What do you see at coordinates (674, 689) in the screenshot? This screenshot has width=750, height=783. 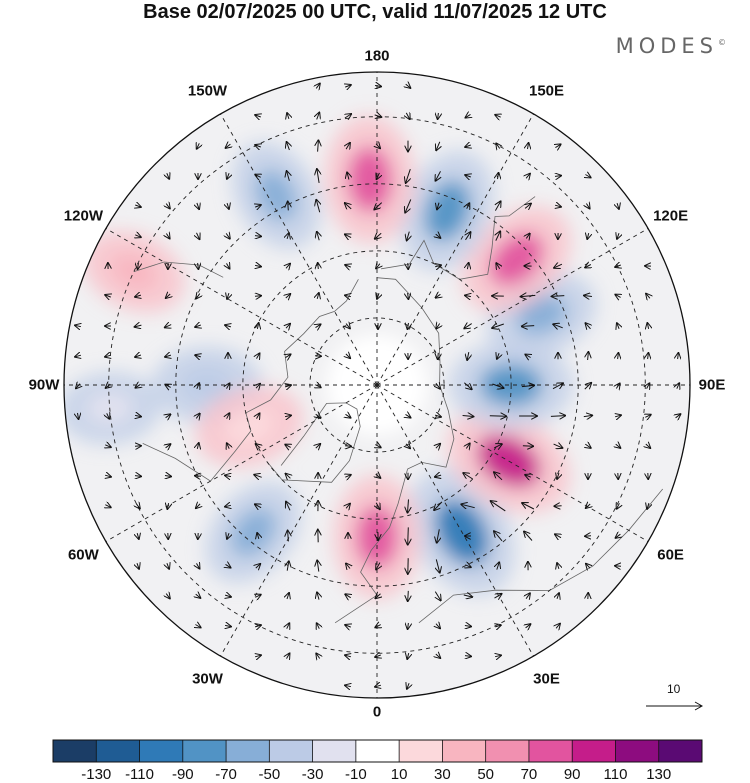 I see `reference-vector-label: 10` at bounding box center [674, 689].